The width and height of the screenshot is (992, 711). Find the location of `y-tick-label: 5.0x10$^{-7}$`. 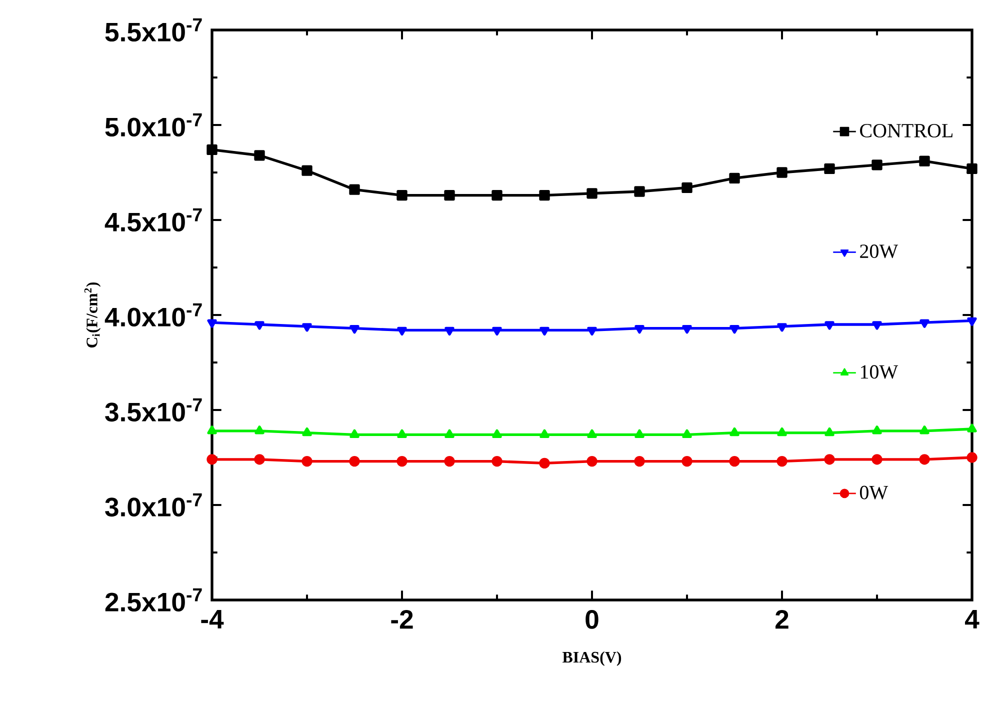

y-tick-label: 5.0x10$^{-7}$ is located at coordinates (153, 125).